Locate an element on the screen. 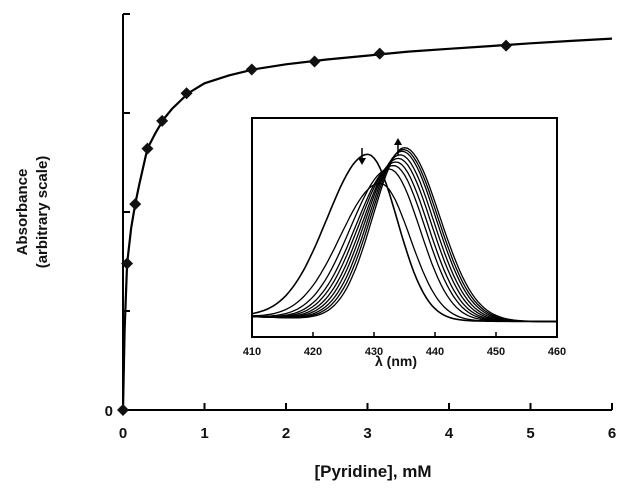  x-tick-label: 6 is located at coordinates (612, 433).